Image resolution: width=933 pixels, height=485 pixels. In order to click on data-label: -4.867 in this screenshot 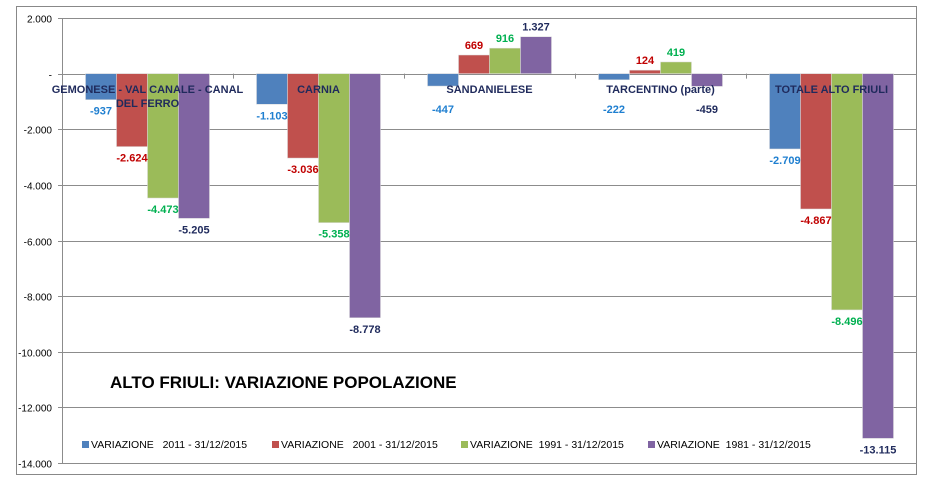, I will do `click(815, 221)`.